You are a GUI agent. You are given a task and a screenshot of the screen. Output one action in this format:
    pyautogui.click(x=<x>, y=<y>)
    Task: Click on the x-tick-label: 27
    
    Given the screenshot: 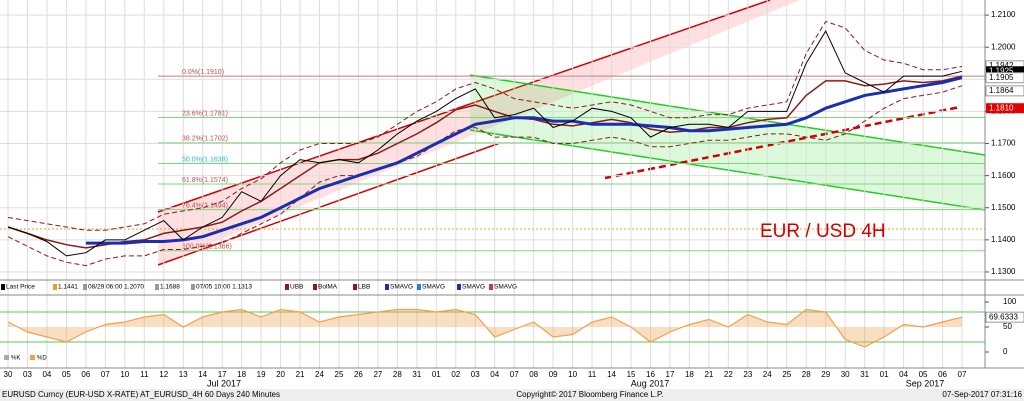 What is the action you would take?
    pyautogui.click(x=377, y=374)
    